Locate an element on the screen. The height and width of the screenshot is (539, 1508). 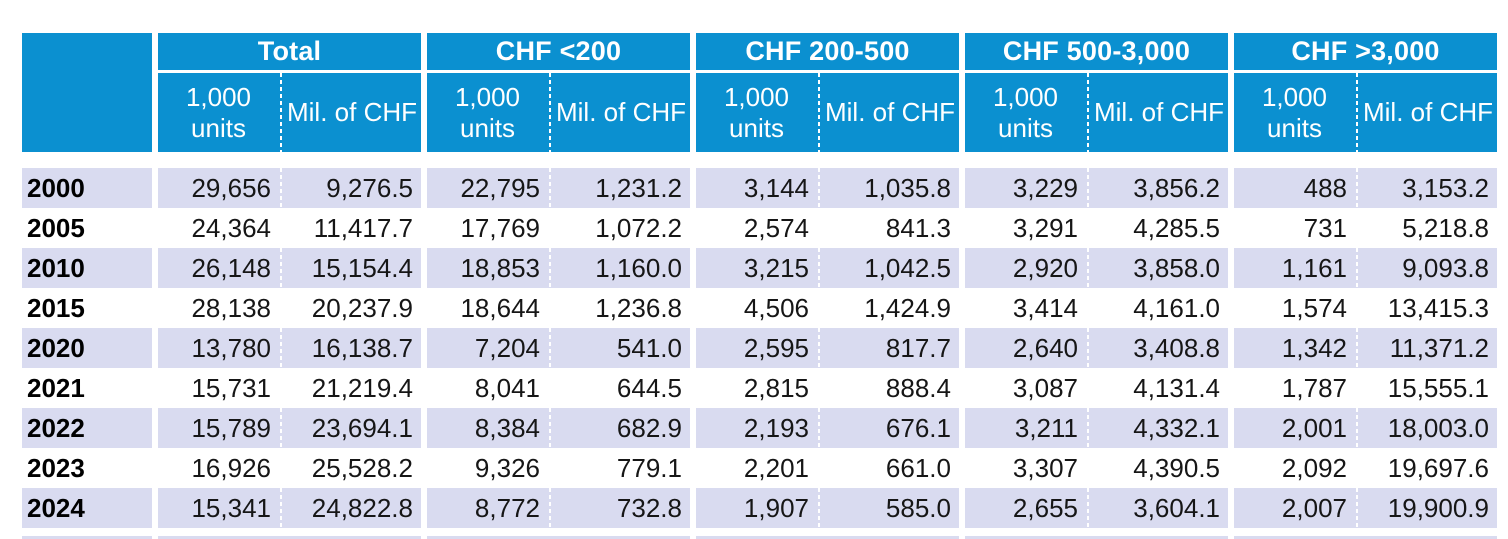
units-cell: 2,201 is located at coordinates (776, 467).